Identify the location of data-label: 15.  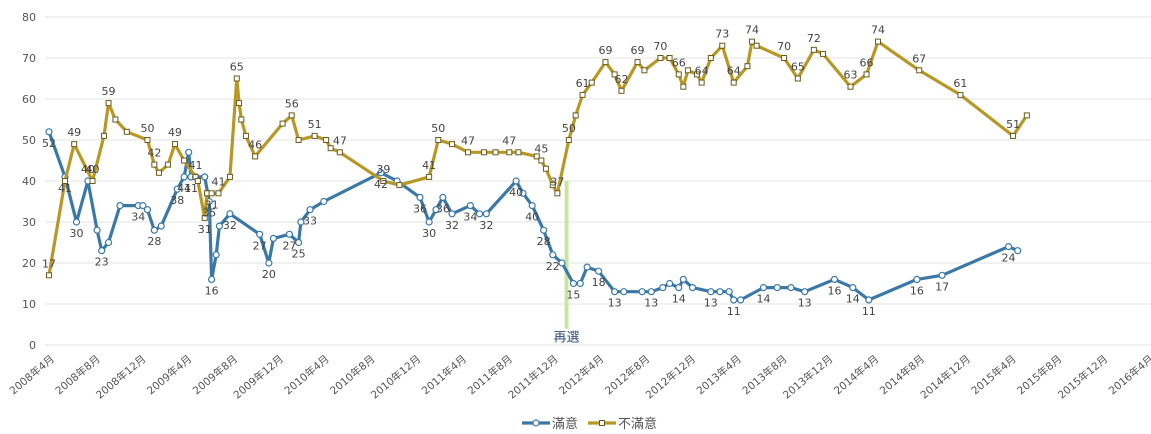
(573, 295).